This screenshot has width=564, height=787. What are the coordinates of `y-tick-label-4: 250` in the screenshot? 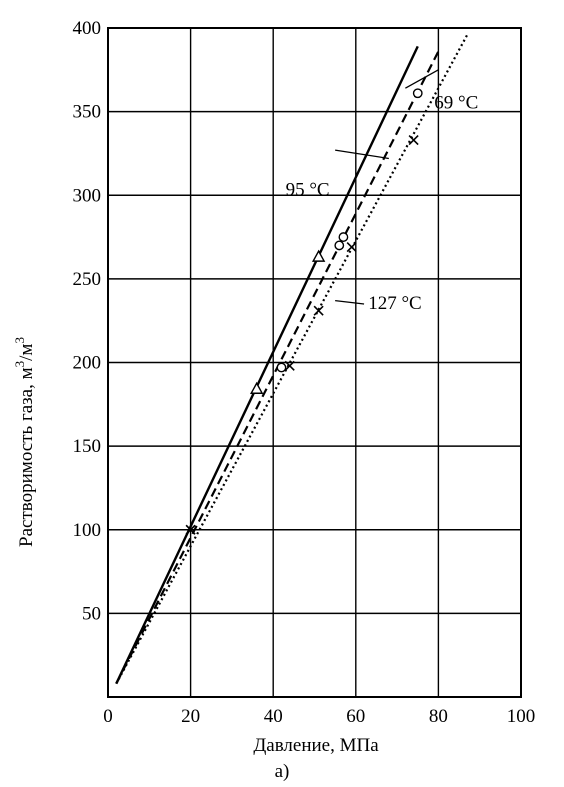 It's located at (87, 279).